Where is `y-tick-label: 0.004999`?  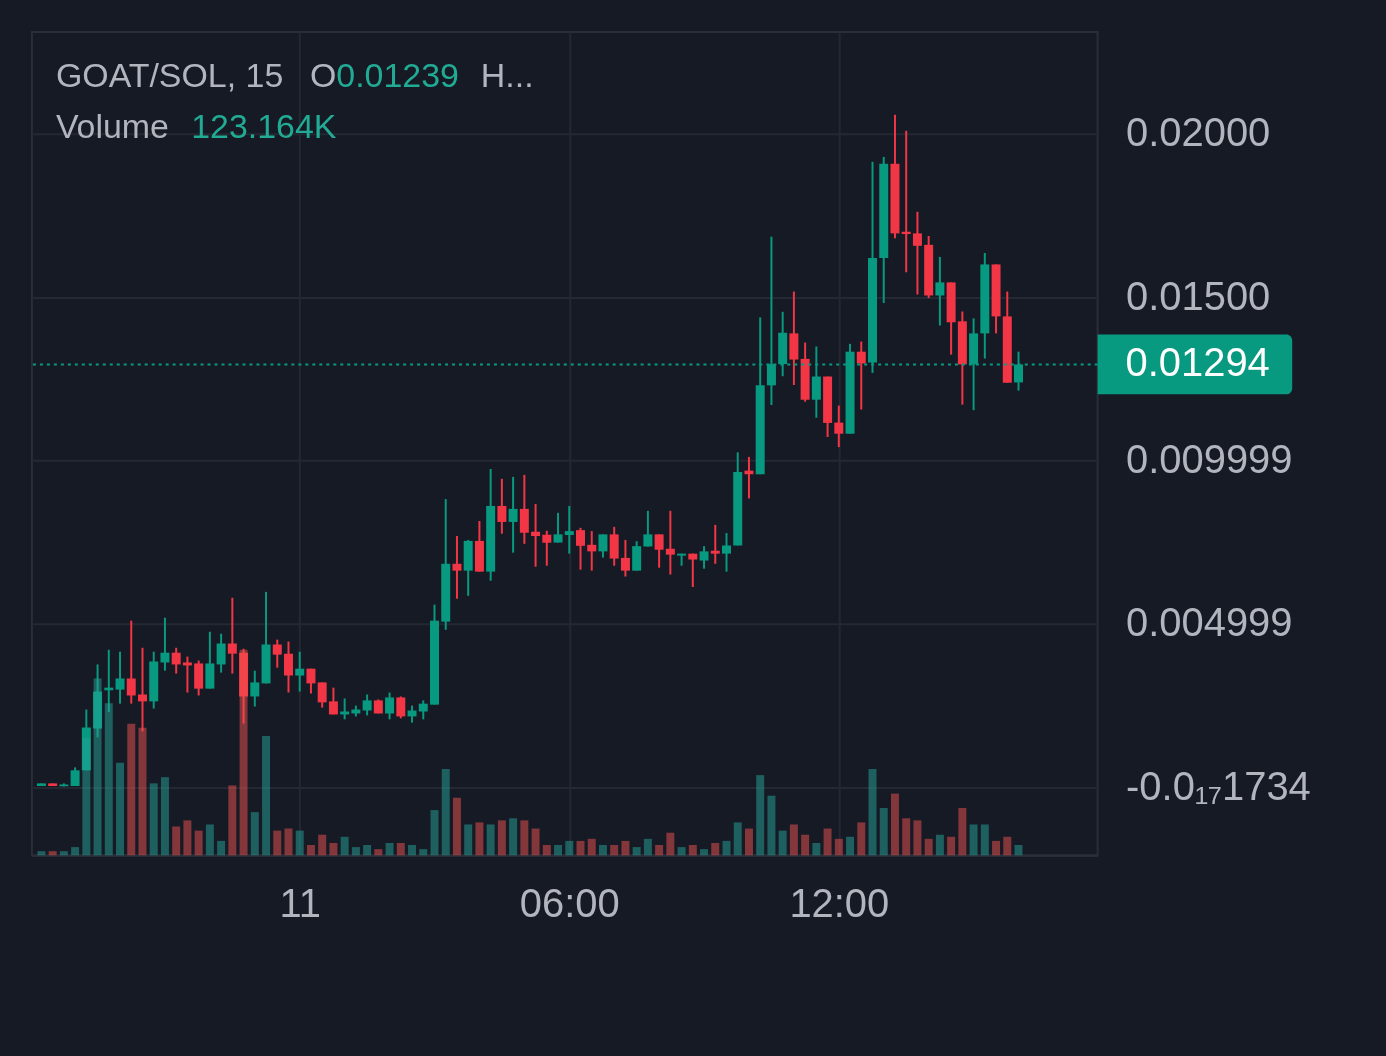
y-tick-label: 0.004999 is located at coordinates (1209, 622).